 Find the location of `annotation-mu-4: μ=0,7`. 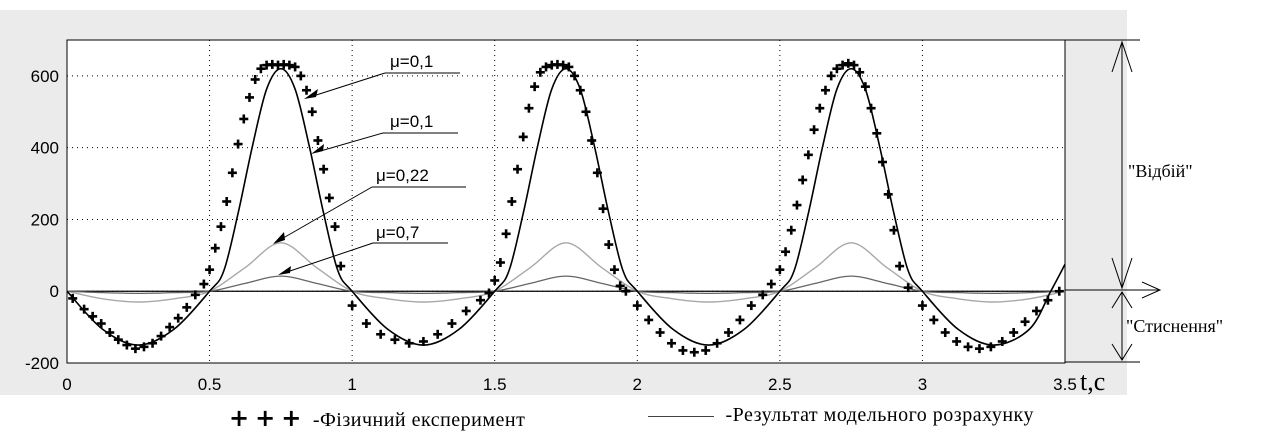

annotation-mu-4: μ=0,7 is located at coordinates (397, 232).